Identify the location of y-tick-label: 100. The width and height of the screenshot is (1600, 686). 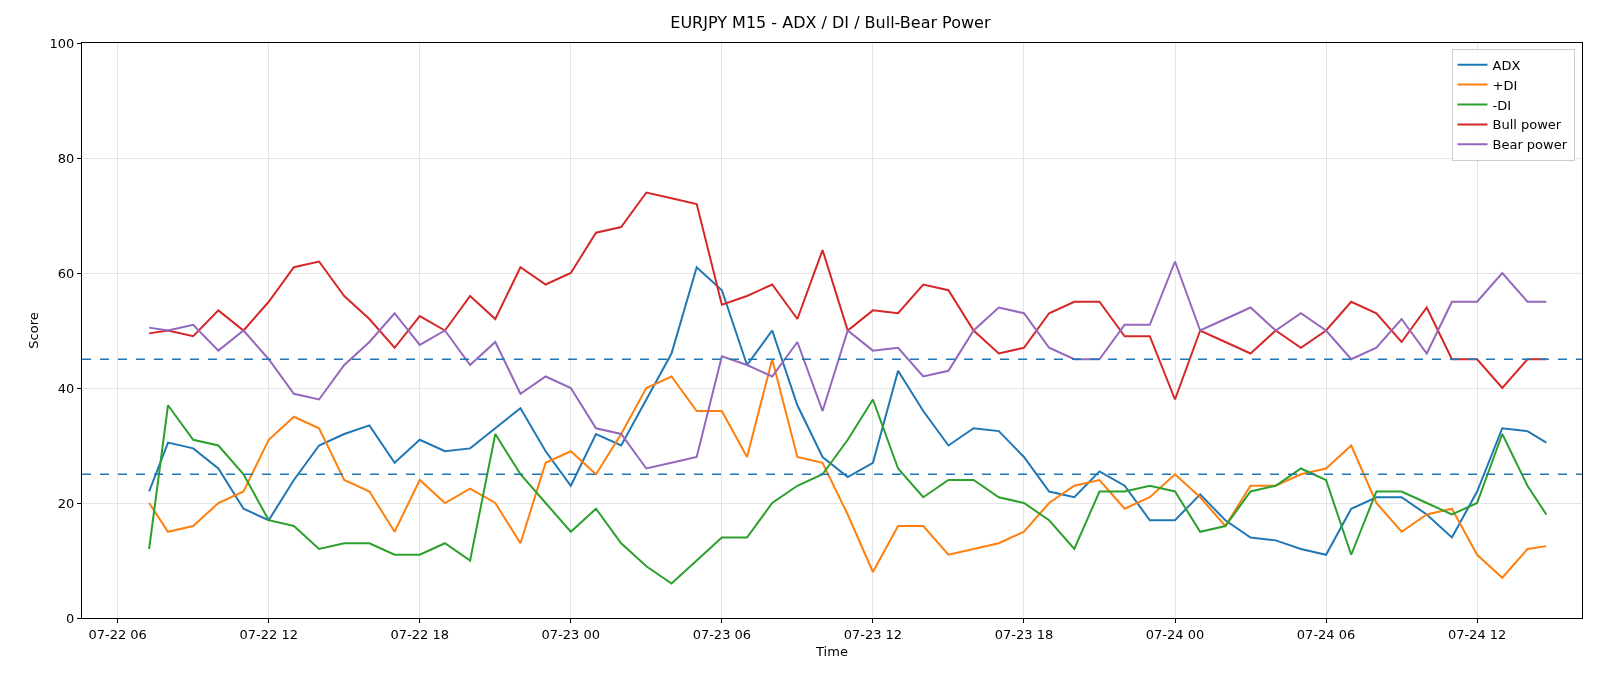
(62, 43).